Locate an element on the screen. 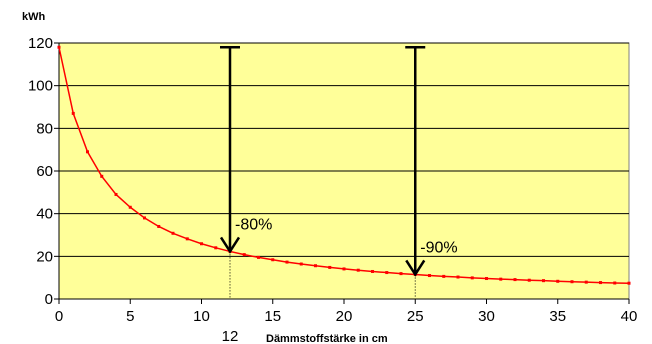 Image resolution: width=652 pixels, height=344 pixels. y-tick-label: 60 is located at coordinates (44, 171).